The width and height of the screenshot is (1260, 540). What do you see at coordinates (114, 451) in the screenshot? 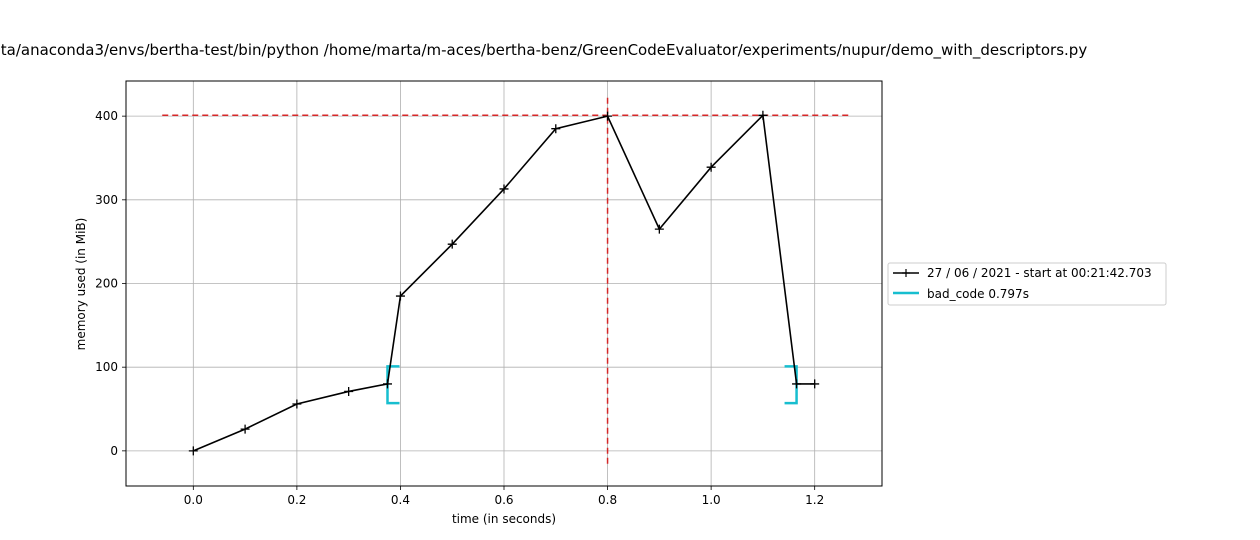
I see `y-tick-label: 0` at bounding box center [114, 451].